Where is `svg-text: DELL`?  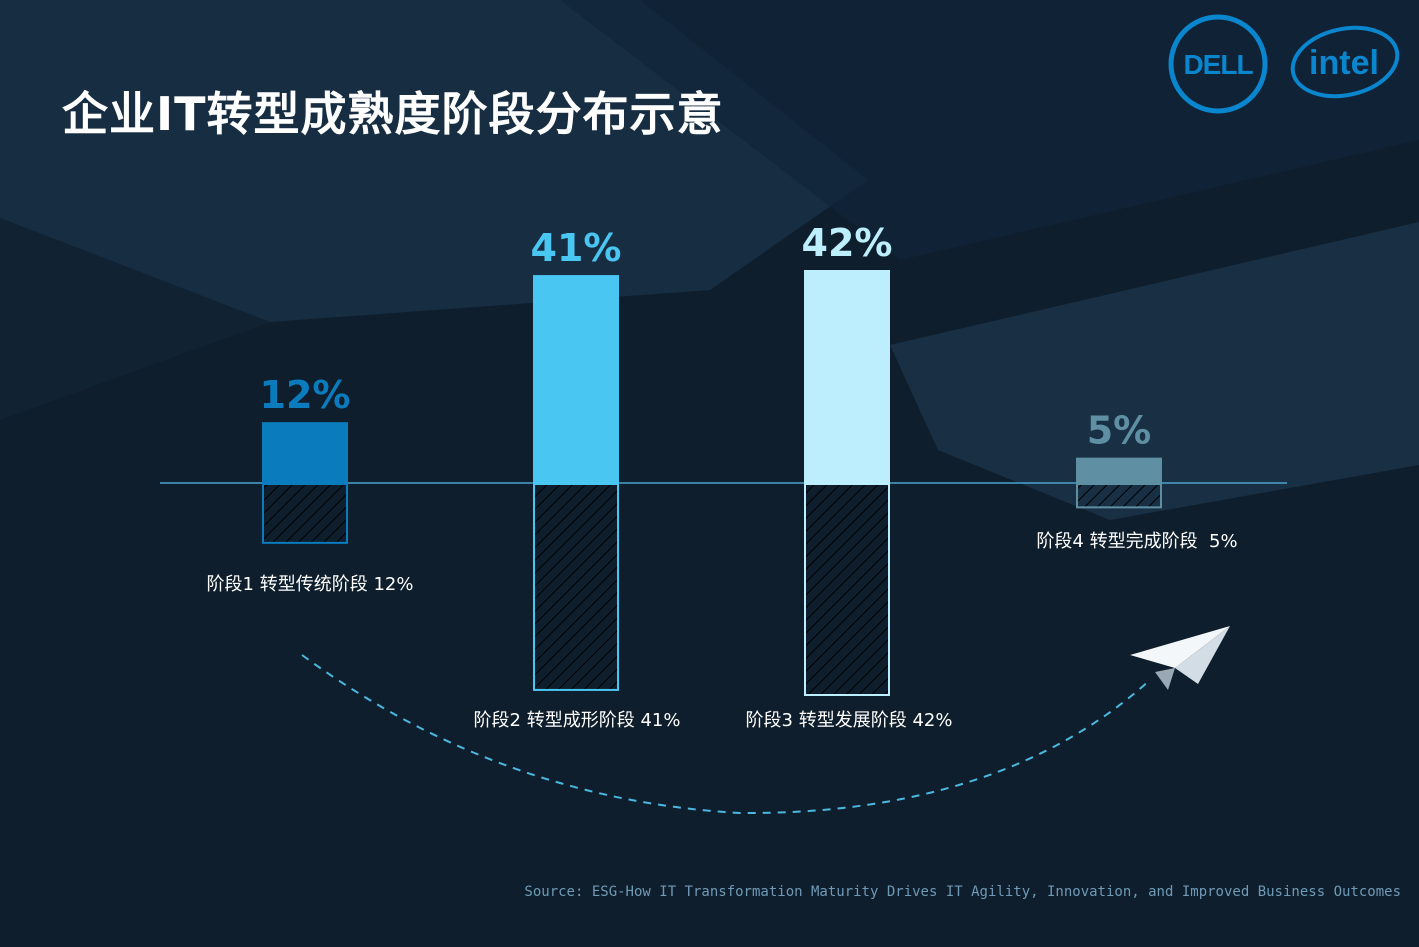 svg-text: DELL is located at coordinates (1218, 64).